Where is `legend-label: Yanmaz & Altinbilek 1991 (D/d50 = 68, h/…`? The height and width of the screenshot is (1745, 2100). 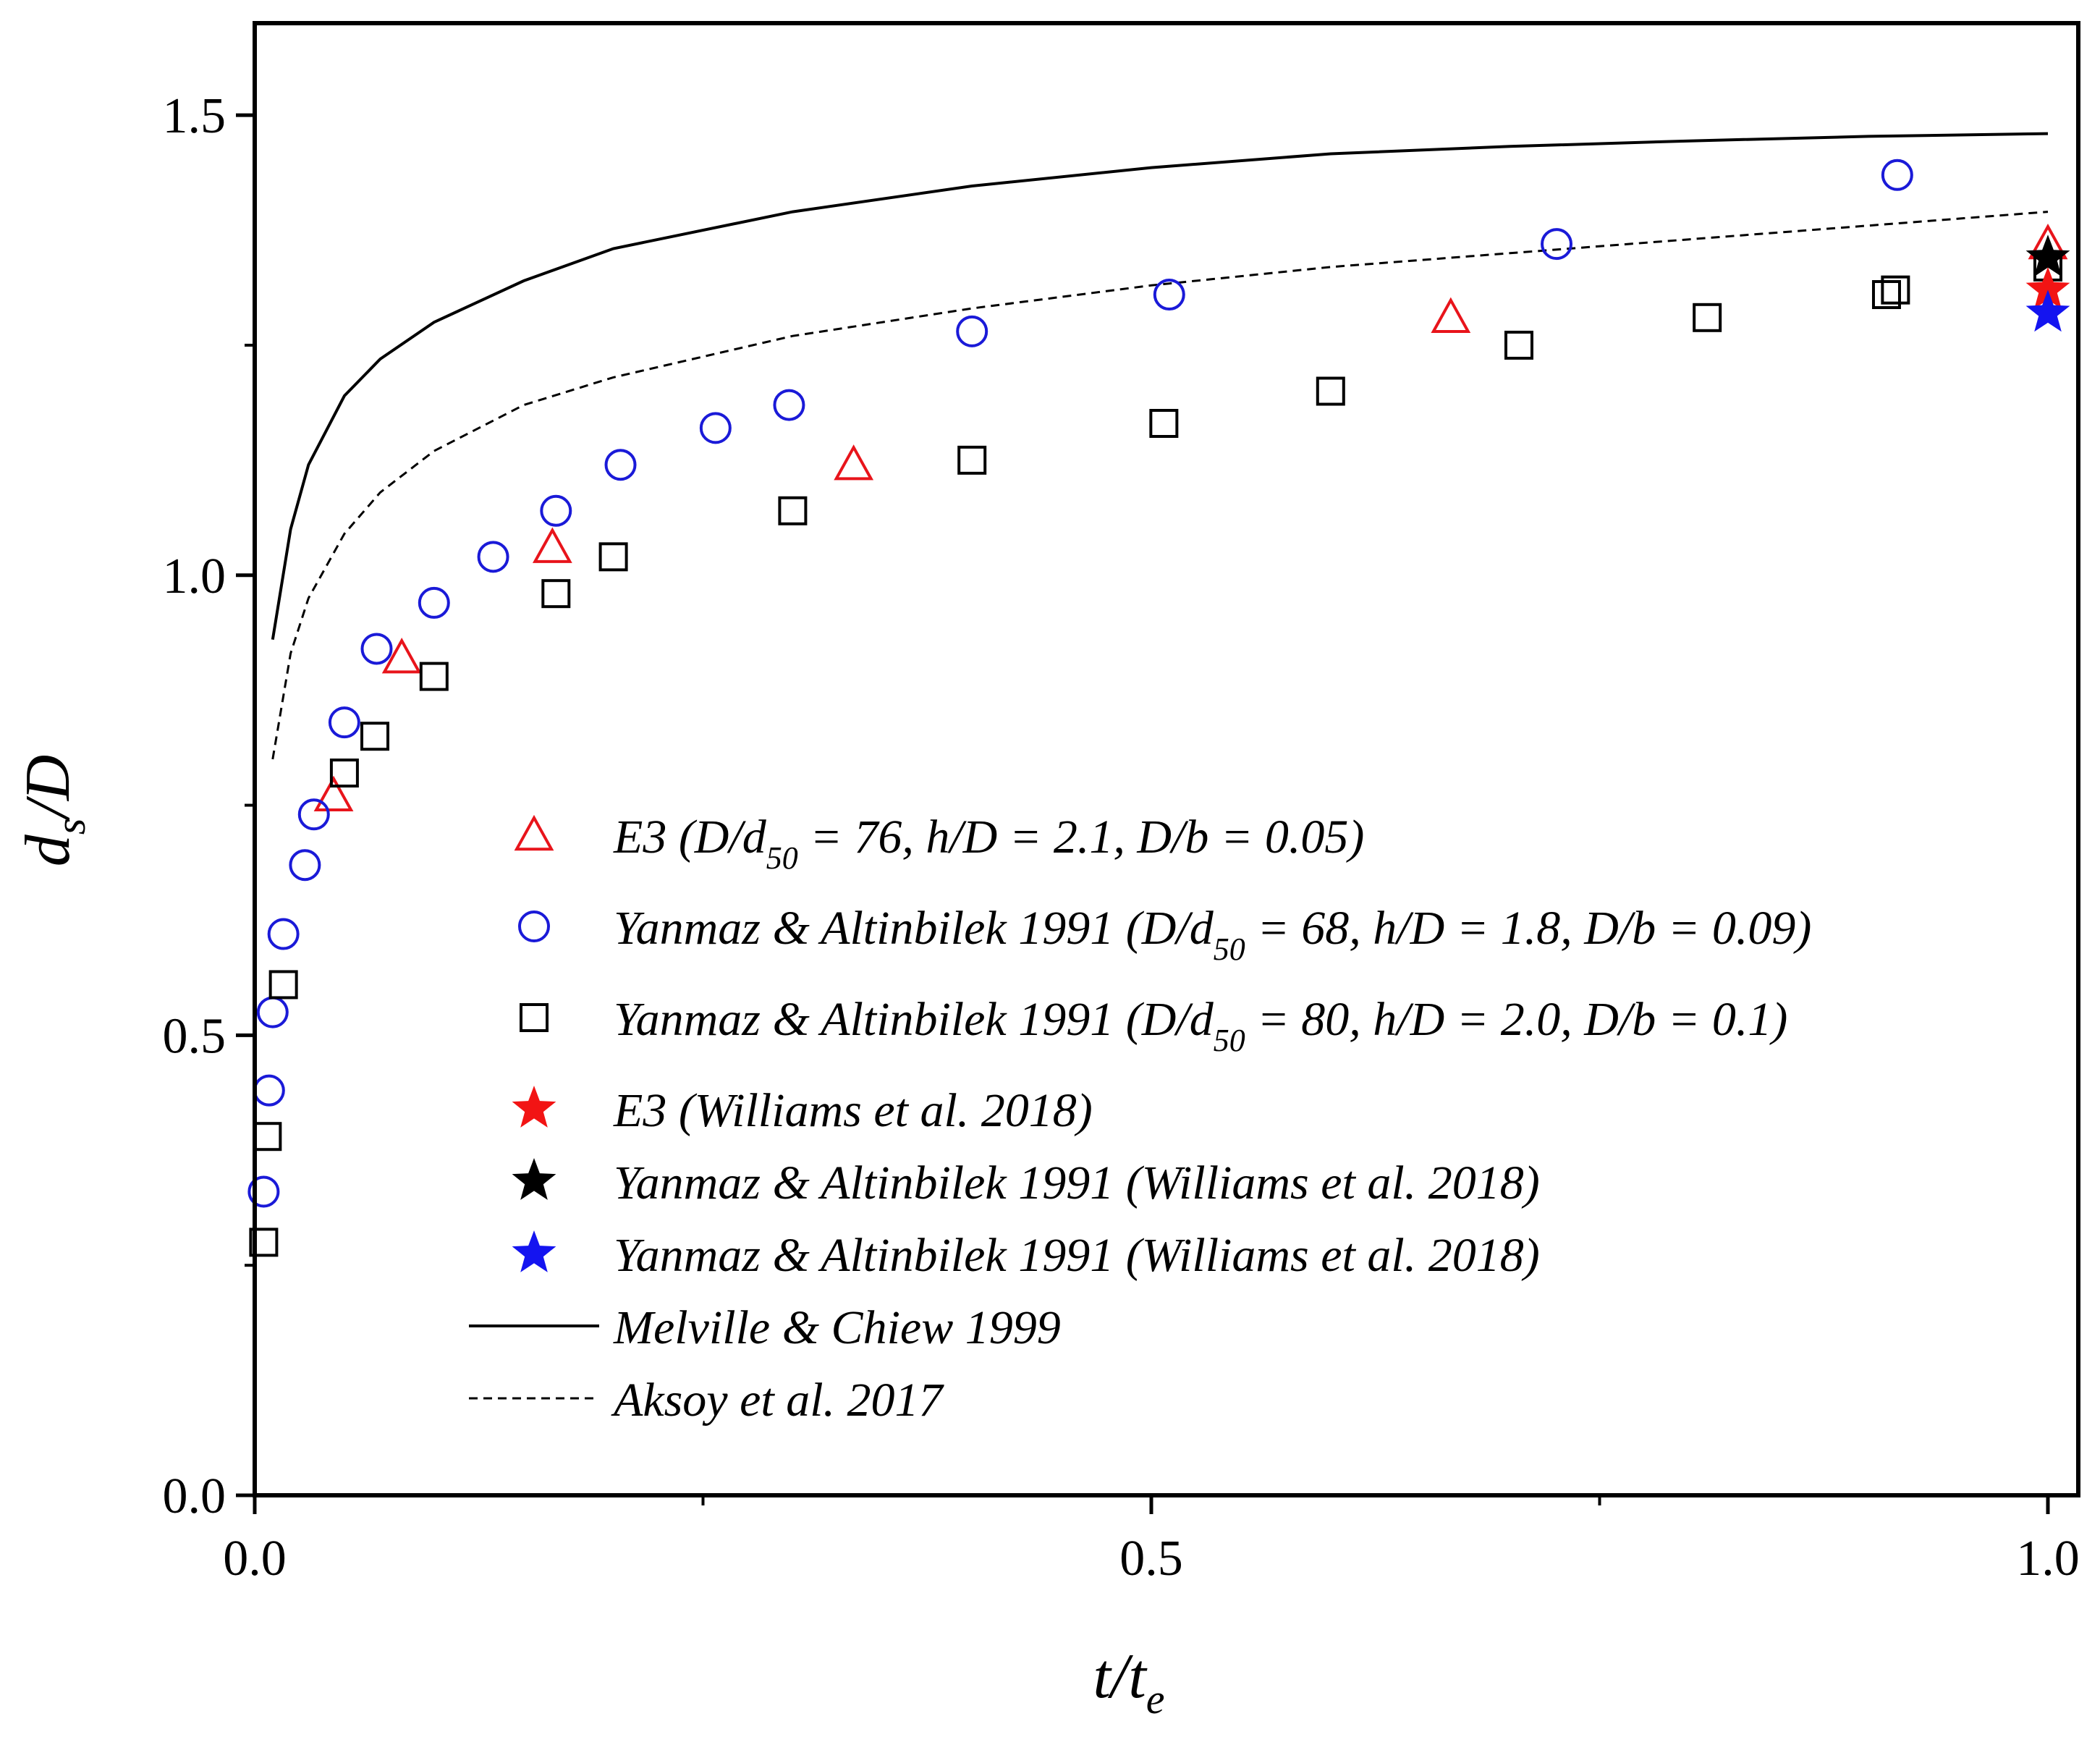 legend-label: Yanmaz & Altinbilek 1991 (D/d50 = 68, h/… is located at coordinates (1212, 934).